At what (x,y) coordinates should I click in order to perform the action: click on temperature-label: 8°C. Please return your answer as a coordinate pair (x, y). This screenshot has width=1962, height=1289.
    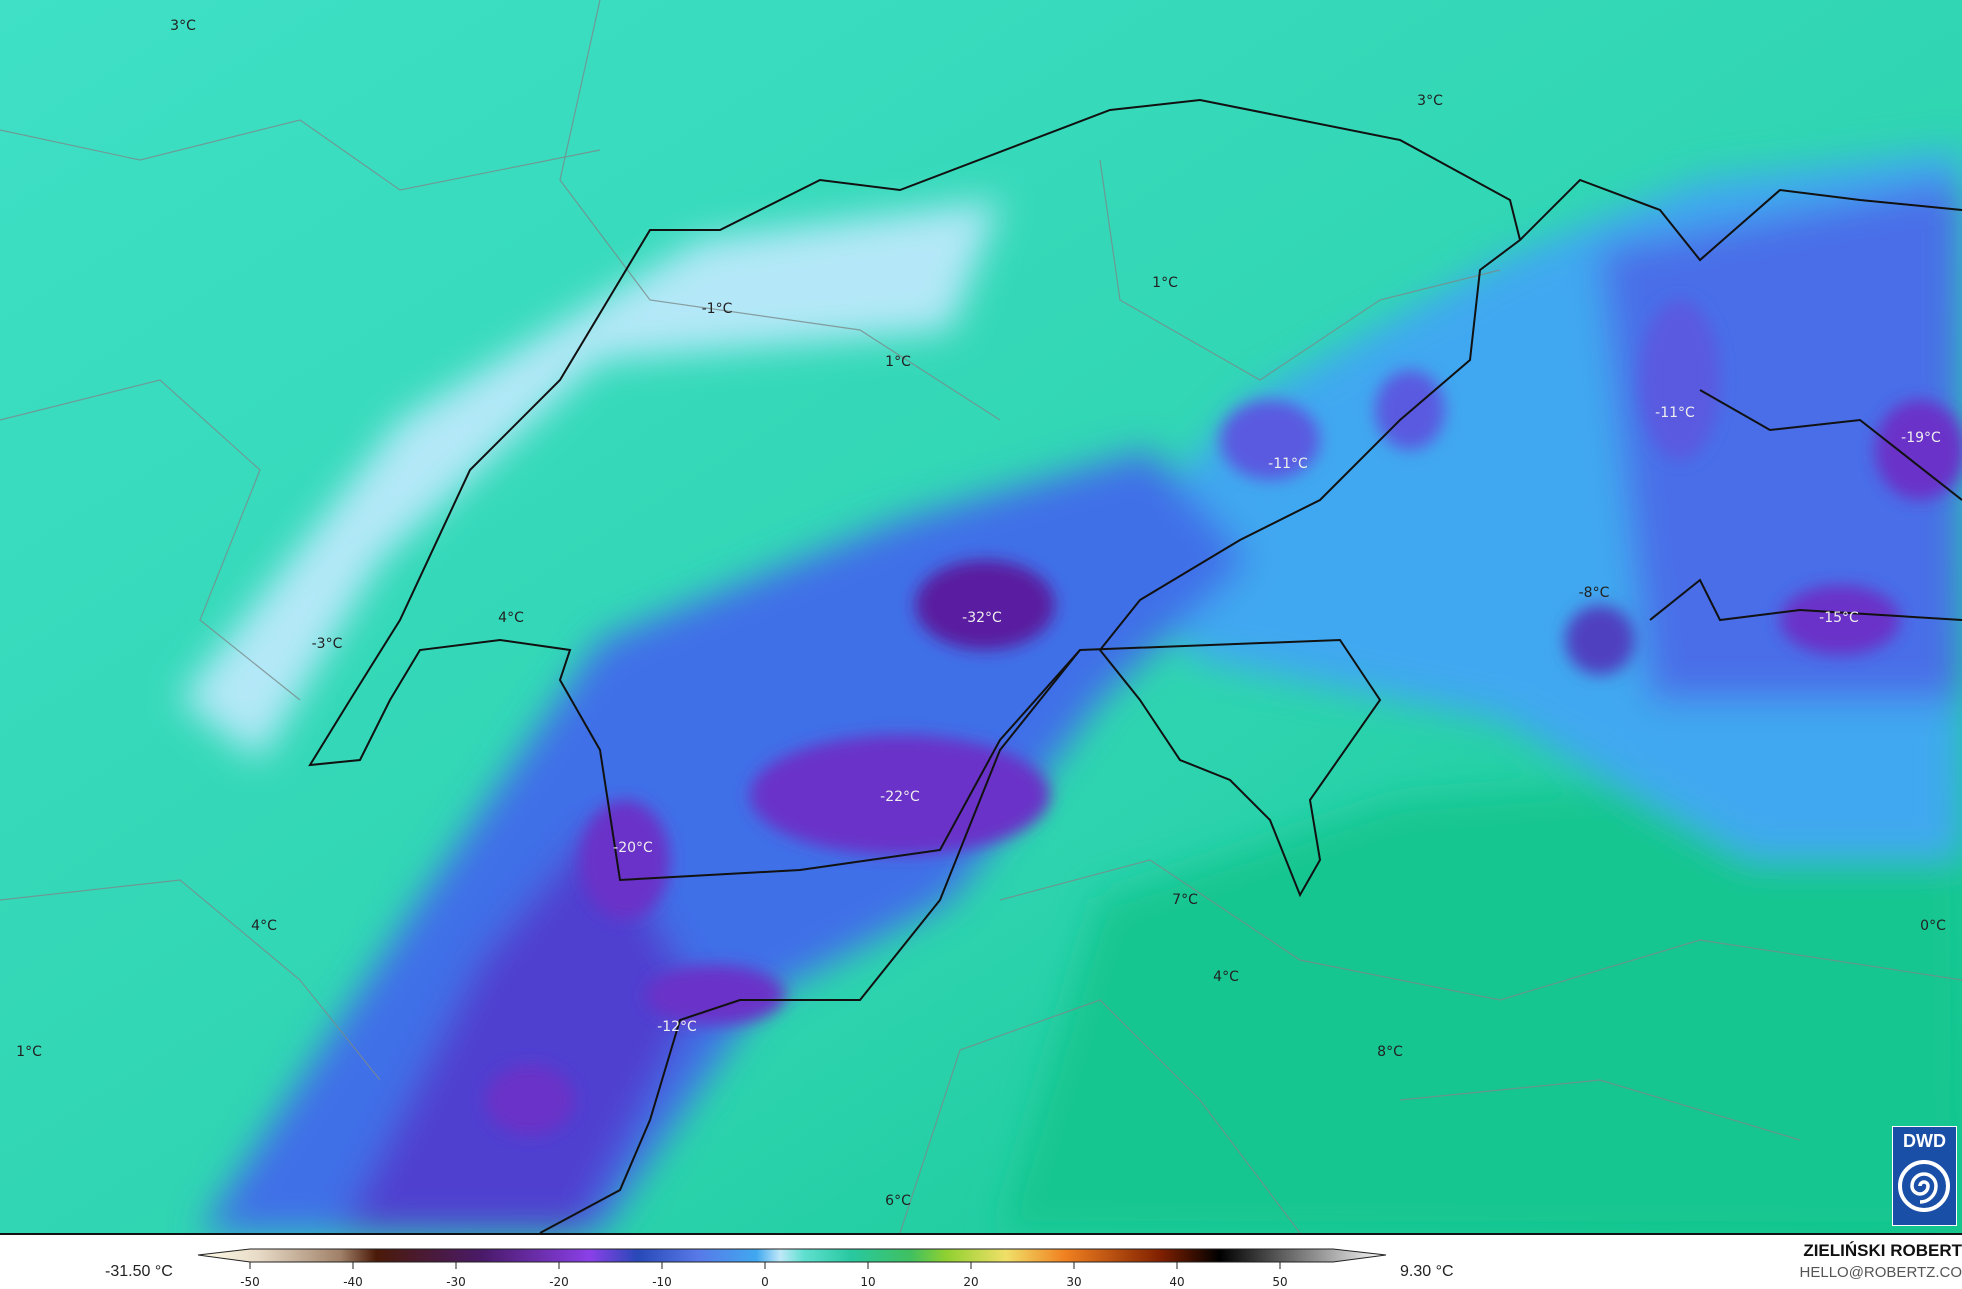
    Looking at the image, I should click on (1390, 1052).